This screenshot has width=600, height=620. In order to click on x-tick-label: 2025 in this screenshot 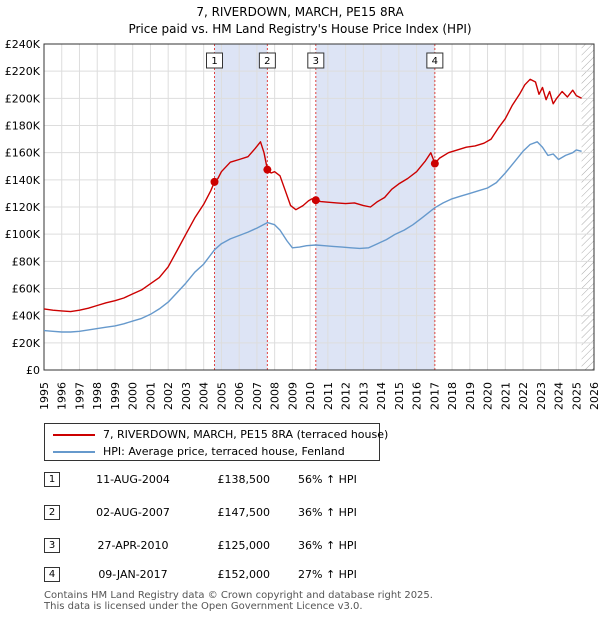, I will do `click(576, 396)`.